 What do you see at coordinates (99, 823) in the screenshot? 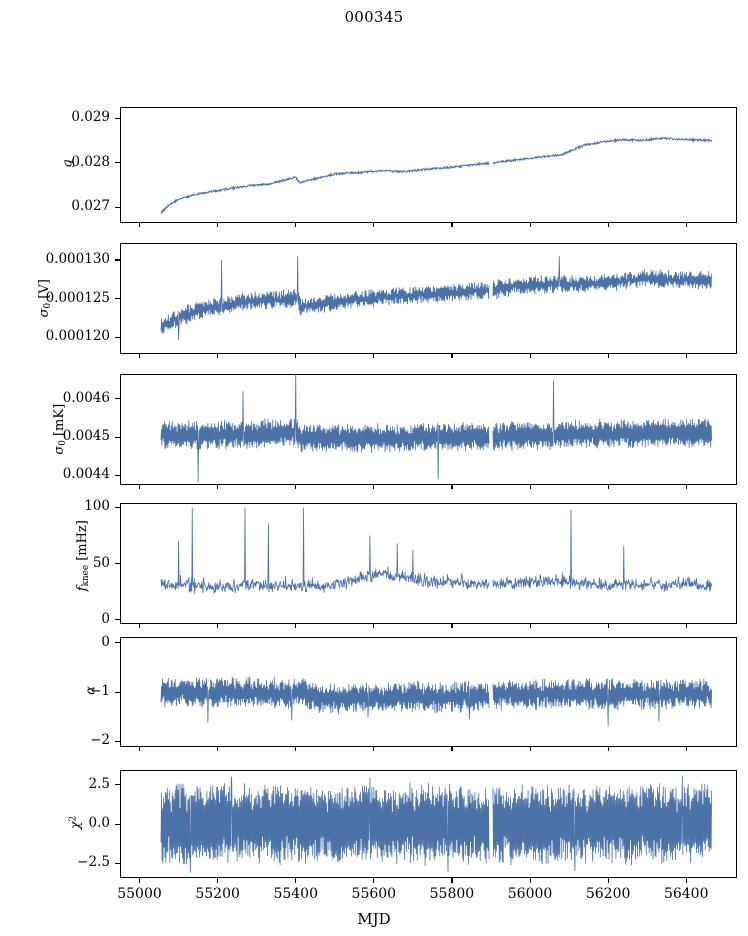
I see `panel-chi2-ytick-label: 0.0` at bounding box center [99, 823].